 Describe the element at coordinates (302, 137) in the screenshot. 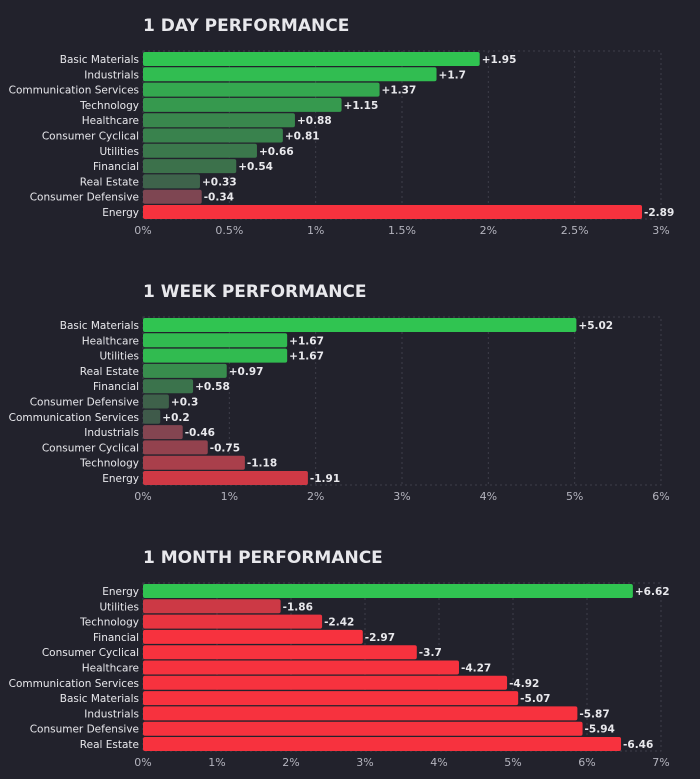

I see `value-label: +0.81` at that location.